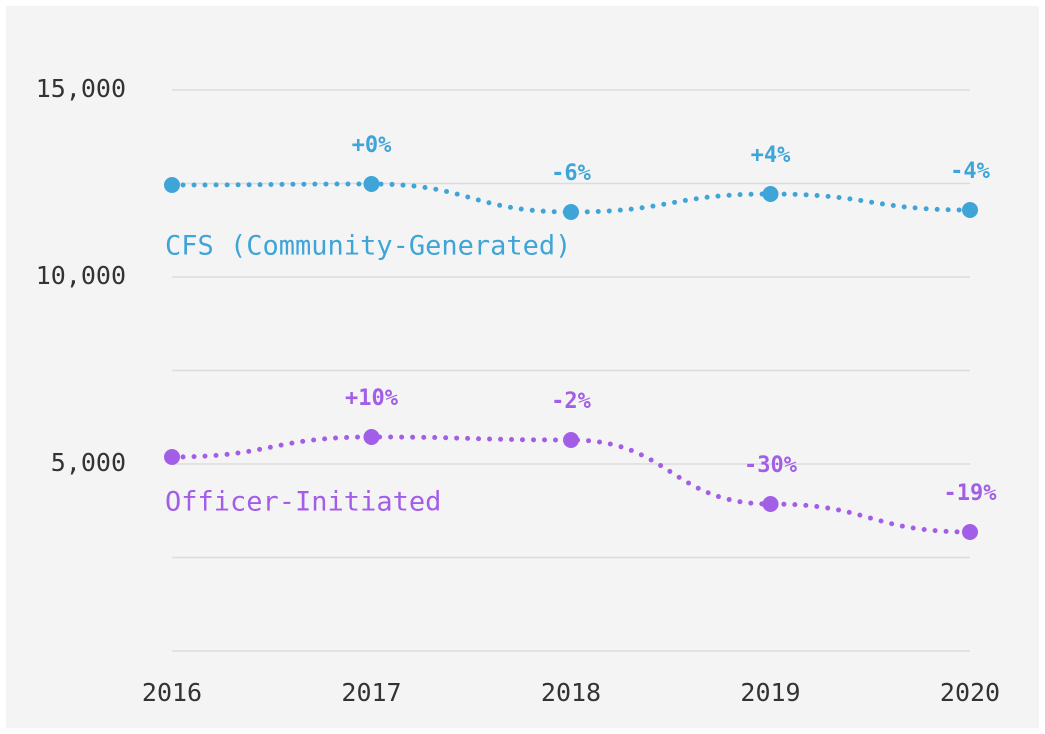 Image resolution: width=1045 pixels, height=734 pixels. What do you see at coordinates (970, 692) in the screenshot?
I see `x-tick-label: 2020` at bounding box center [970, 692].